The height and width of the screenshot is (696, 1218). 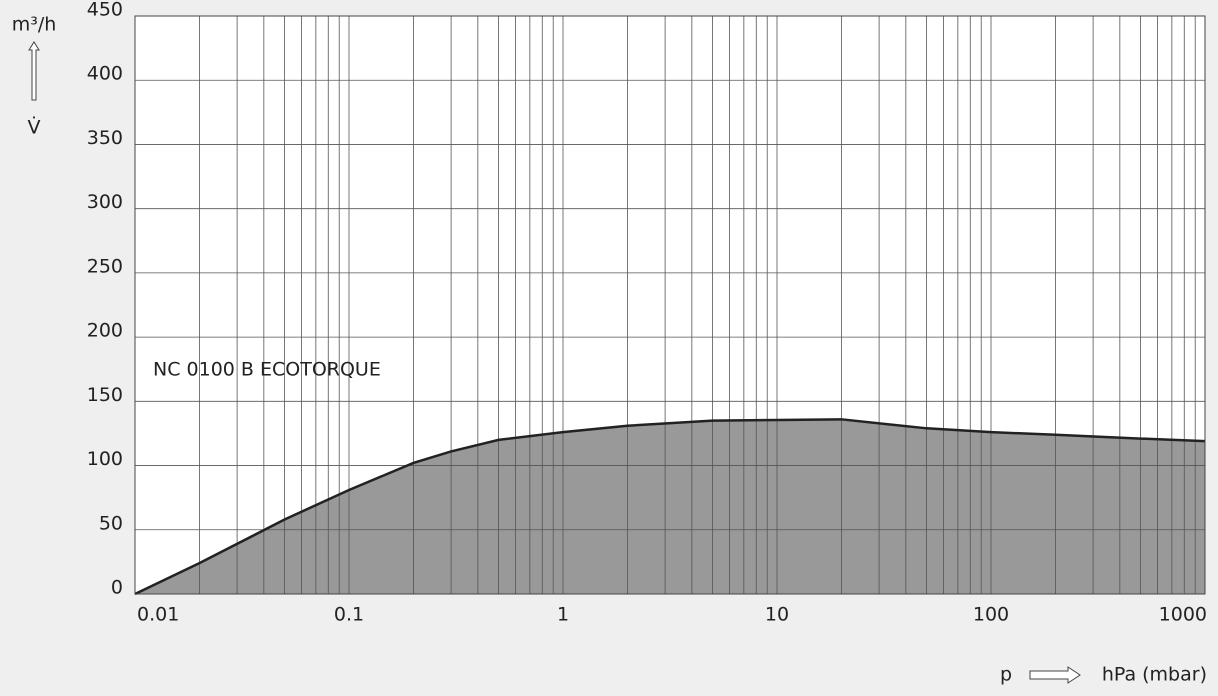 I want to click on x-tick-label: 10, so click(x=777, y=615).